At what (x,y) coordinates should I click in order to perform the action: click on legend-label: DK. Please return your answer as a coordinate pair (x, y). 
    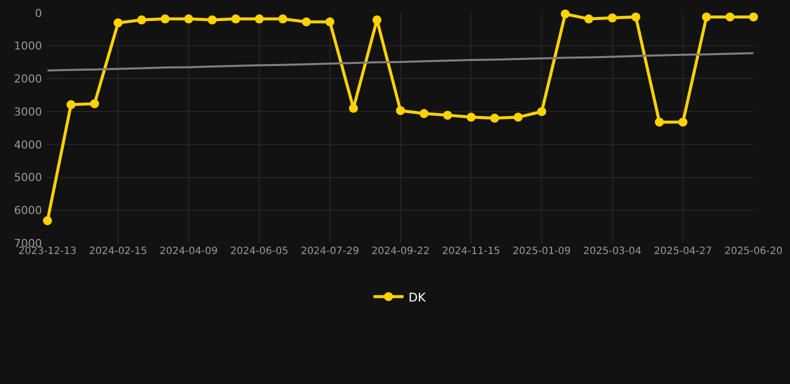
    Looking at the image, I should click on (417, 297).